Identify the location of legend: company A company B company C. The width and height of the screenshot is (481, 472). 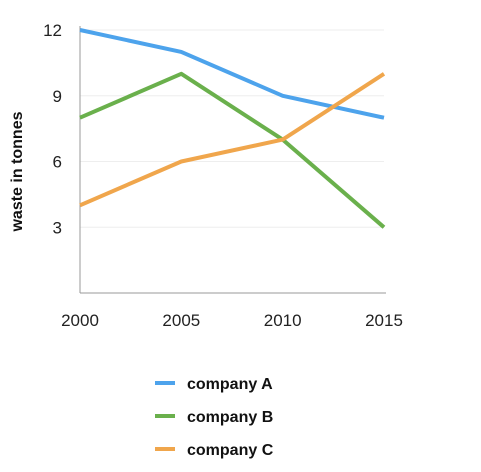
(214, 417).